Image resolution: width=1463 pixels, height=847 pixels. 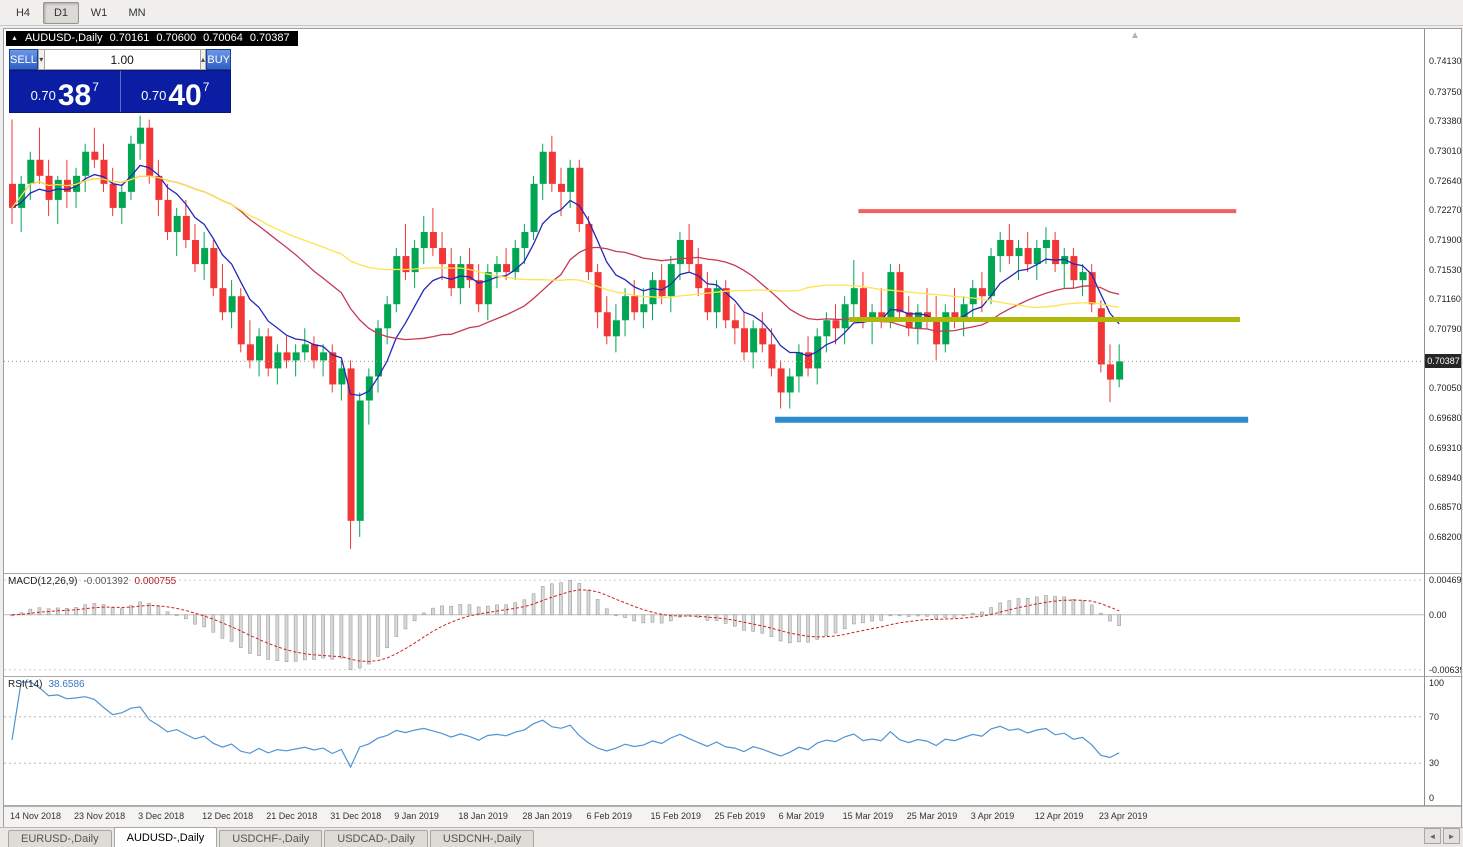 What do you see at coordinates (43, 95) in the screenshot?
I see `sell-price-prefix: 0.70` at bounding box center [43, 95].